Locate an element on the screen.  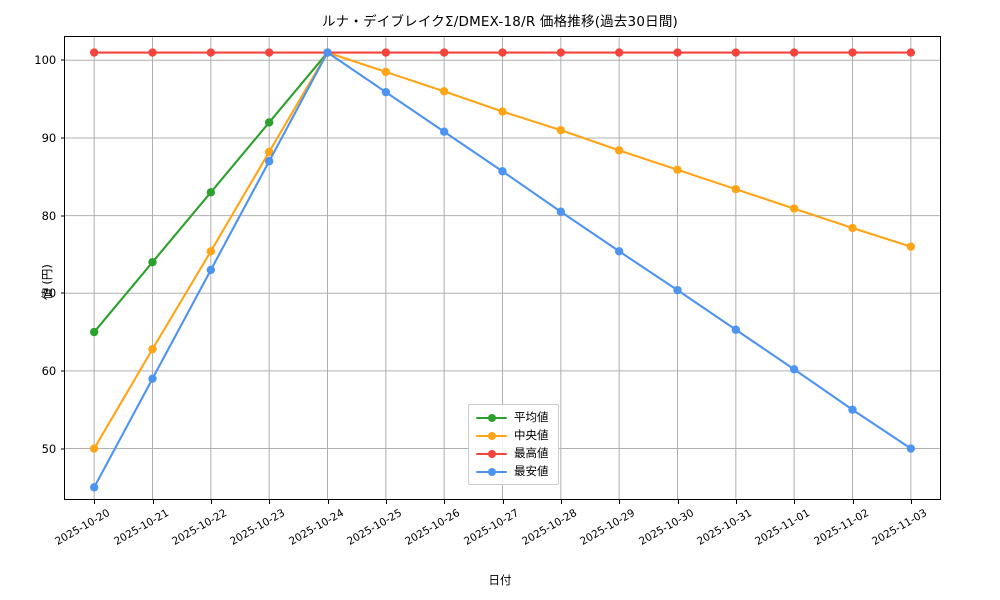
x-tick-label: 2025-10-22 is located at coordinates (199, 527).